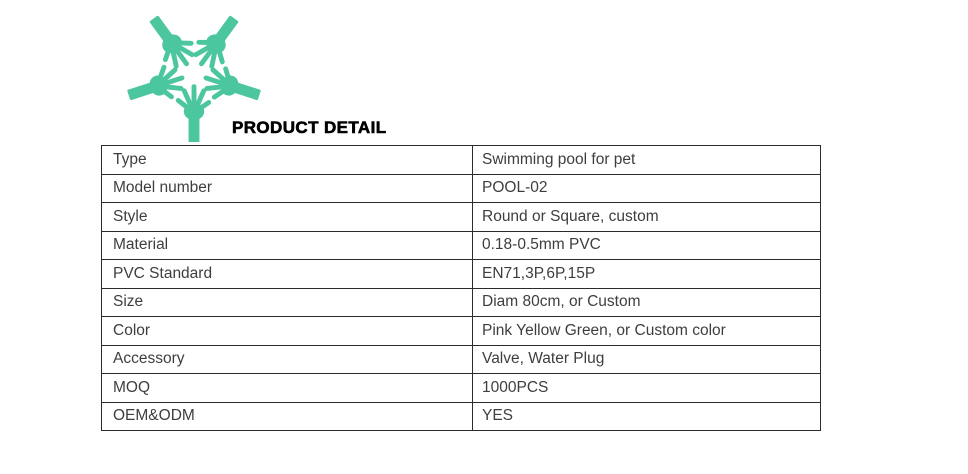 Image resolution: width=968 pixels, height=474 pixels. What do you see at coordinates (287, 388) in the screenshot?
I see `spec-label: MOQ` at bounding box center [287, 388].